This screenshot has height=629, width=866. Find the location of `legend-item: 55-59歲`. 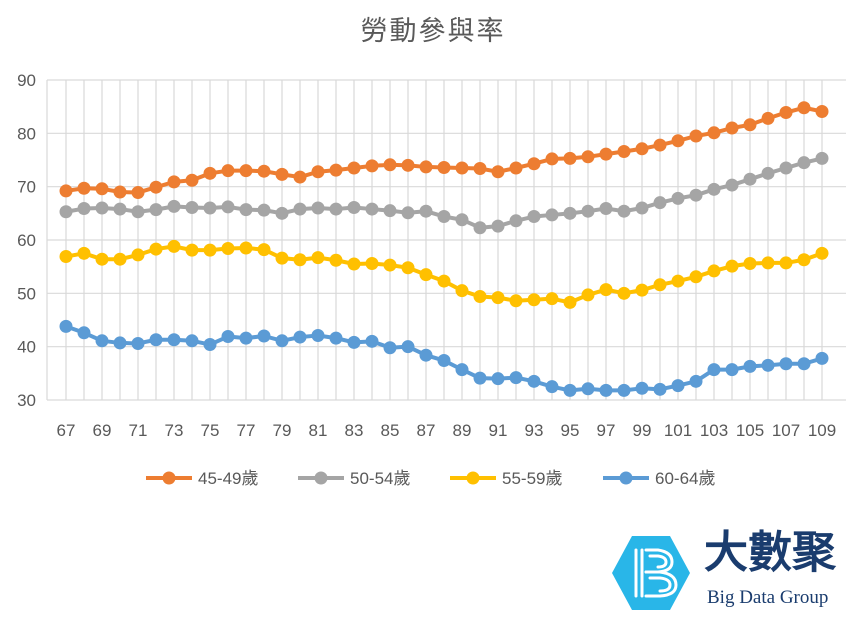

legend-item: 55-59歲 is located at coordinates (506, 478).